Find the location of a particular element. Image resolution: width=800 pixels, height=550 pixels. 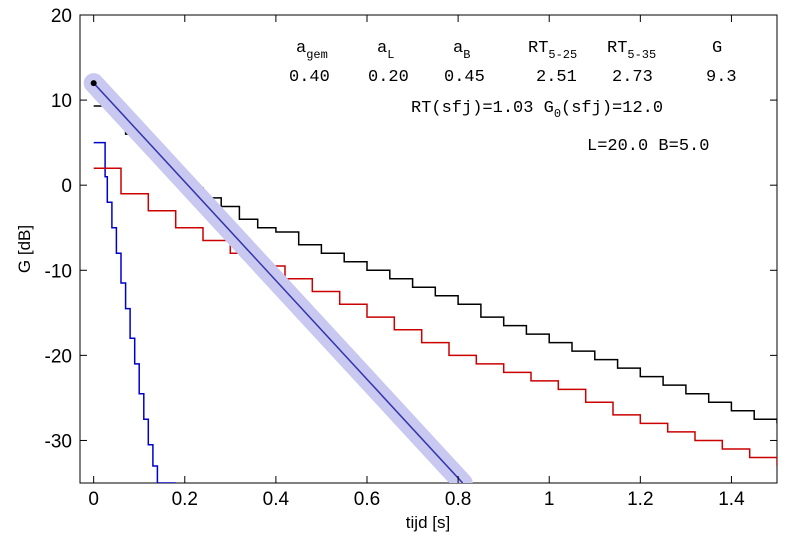

y-tick-label-1: -20 is located at coordinates (58, 356).